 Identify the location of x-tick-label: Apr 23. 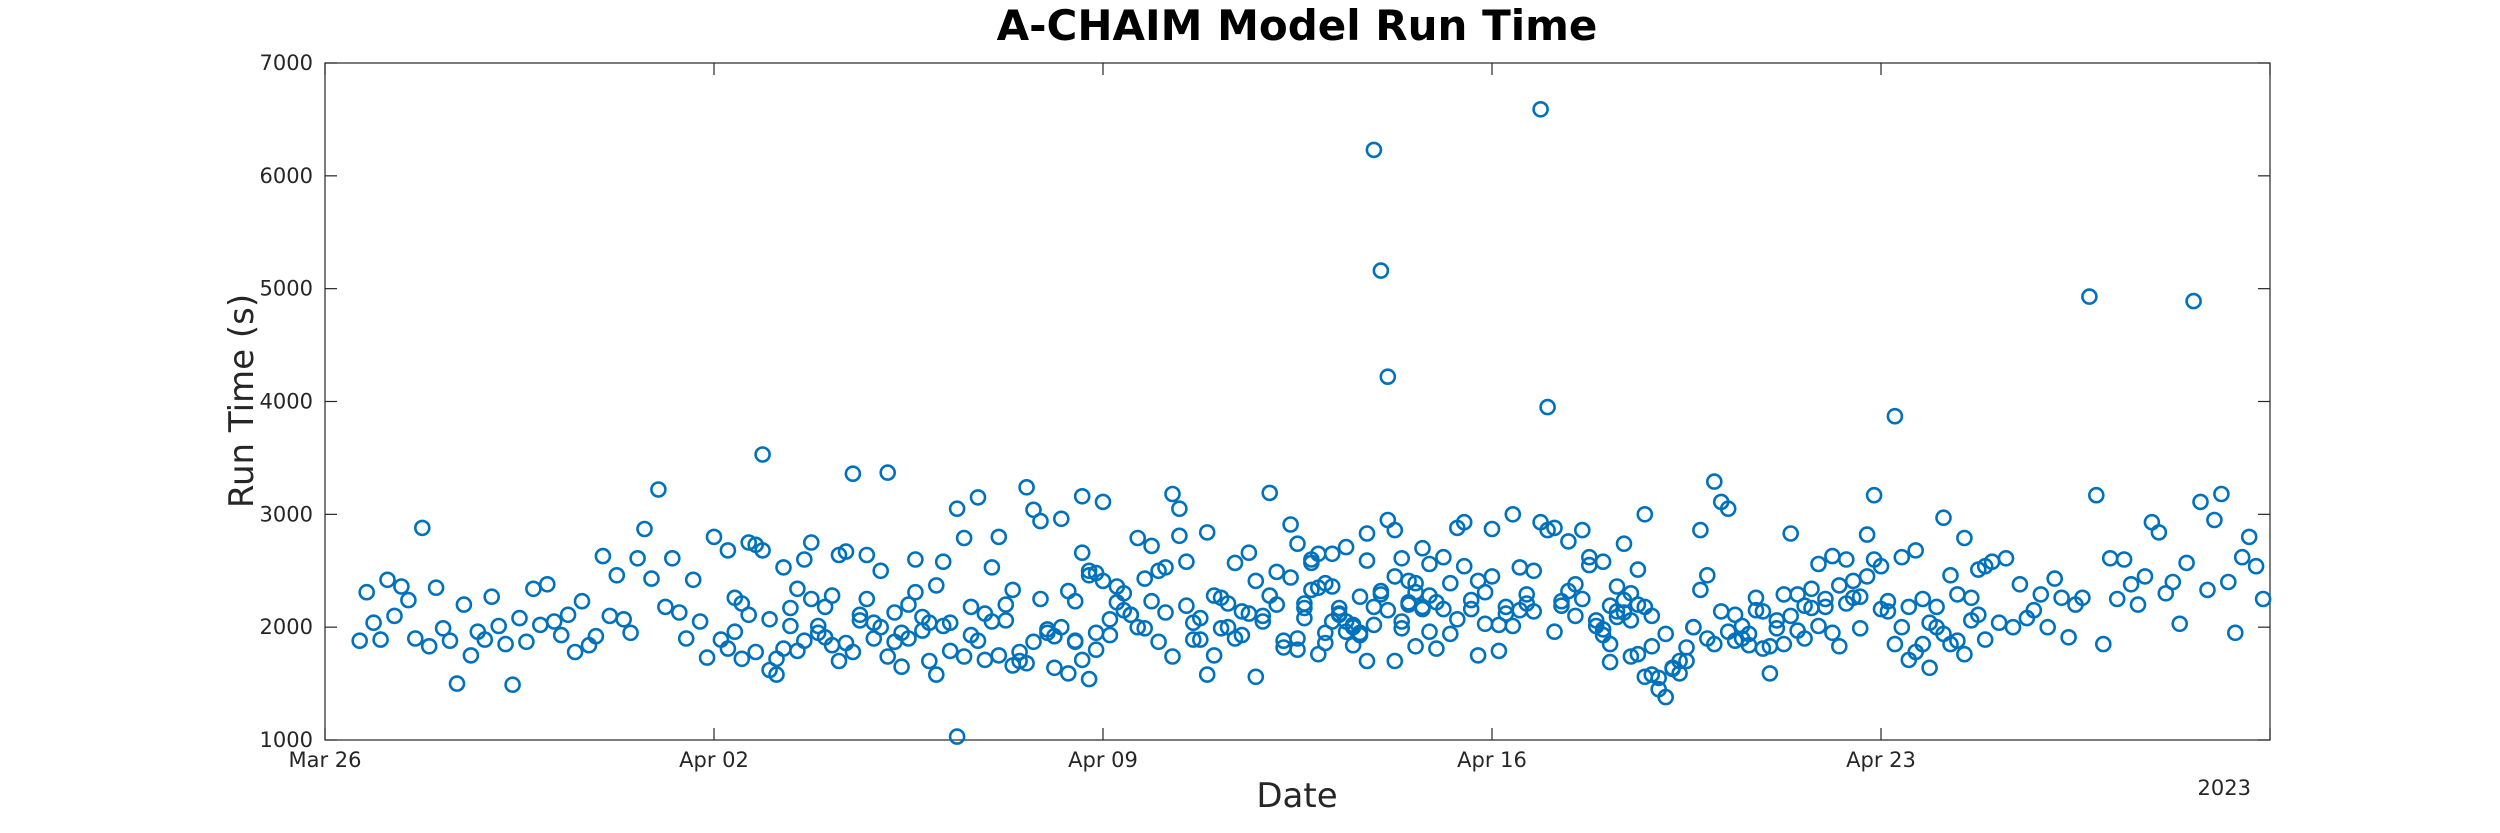
(1881, 760).